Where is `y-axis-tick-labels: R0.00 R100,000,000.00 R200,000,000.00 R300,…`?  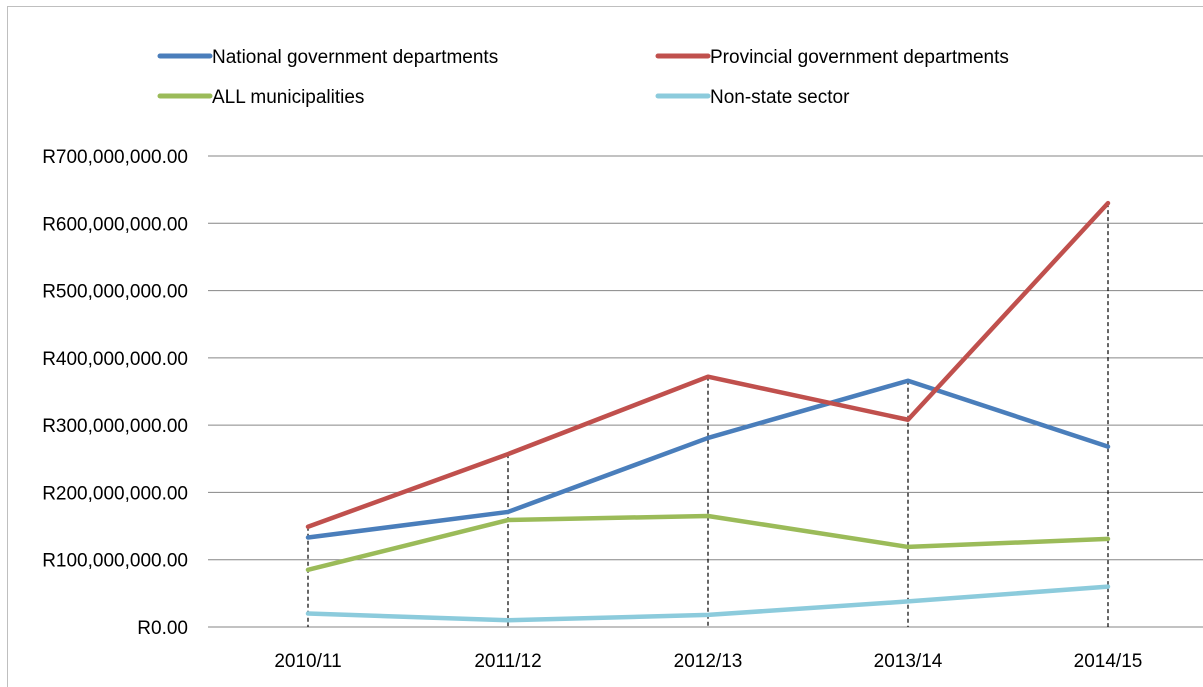 y-axis-tick-labels: R0.00 R100,000,000.00 R200,000,000.00 R300,… is located at coordinates (115, 393).